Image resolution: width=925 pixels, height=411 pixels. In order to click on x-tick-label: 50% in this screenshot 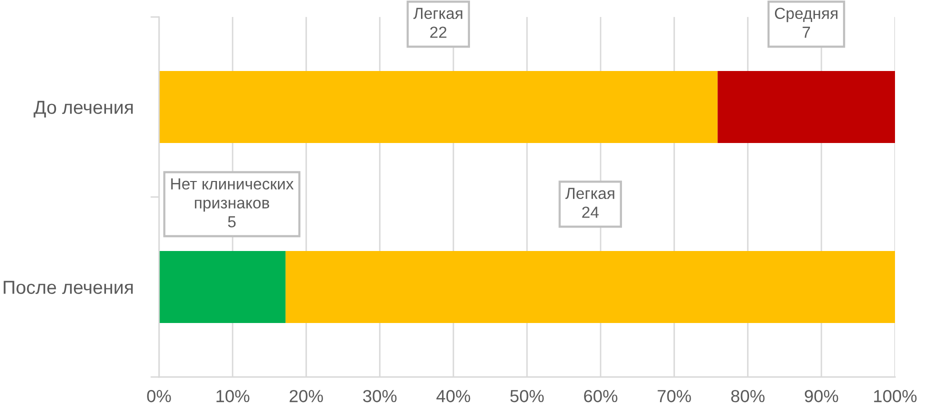, I will do `click(527, 396)`.